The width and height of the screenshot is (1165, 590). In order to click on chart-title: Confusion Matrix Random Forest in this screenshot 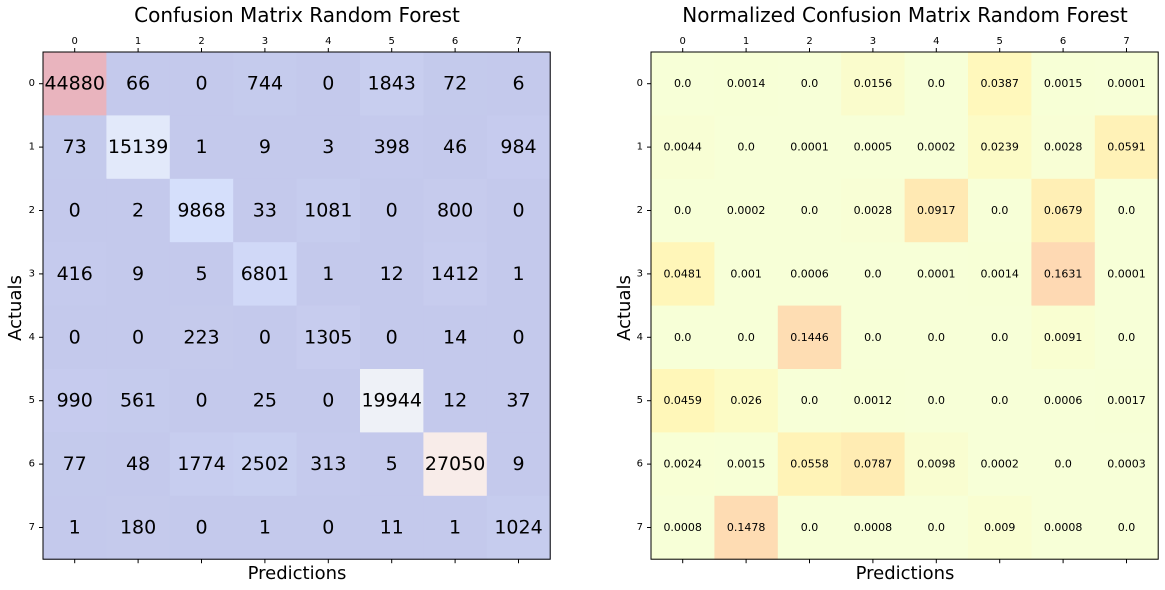, I will do `click(297, 15)`.